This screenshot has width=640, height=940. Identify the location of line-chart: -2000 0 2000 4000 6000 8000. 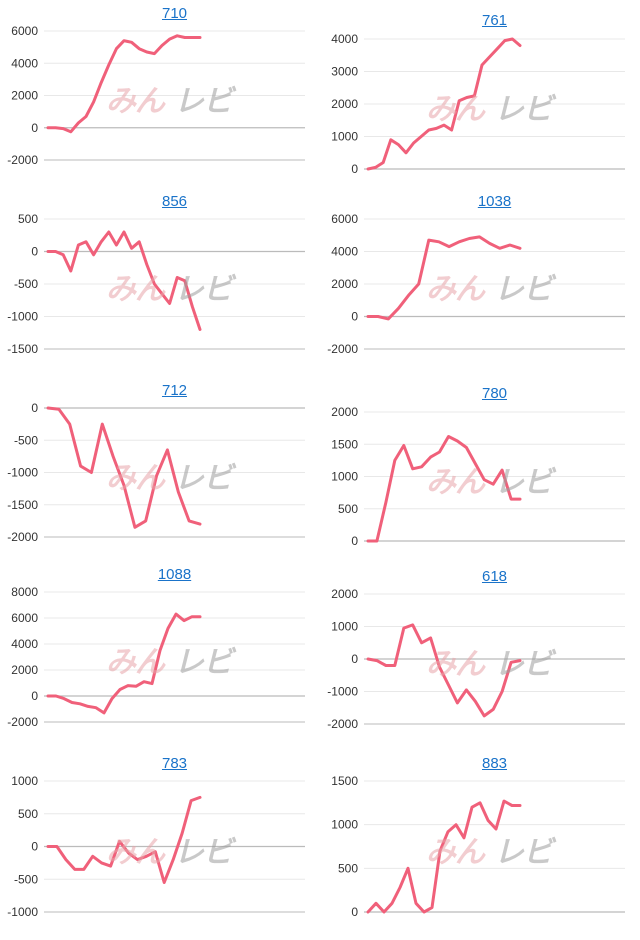
(156, 657).